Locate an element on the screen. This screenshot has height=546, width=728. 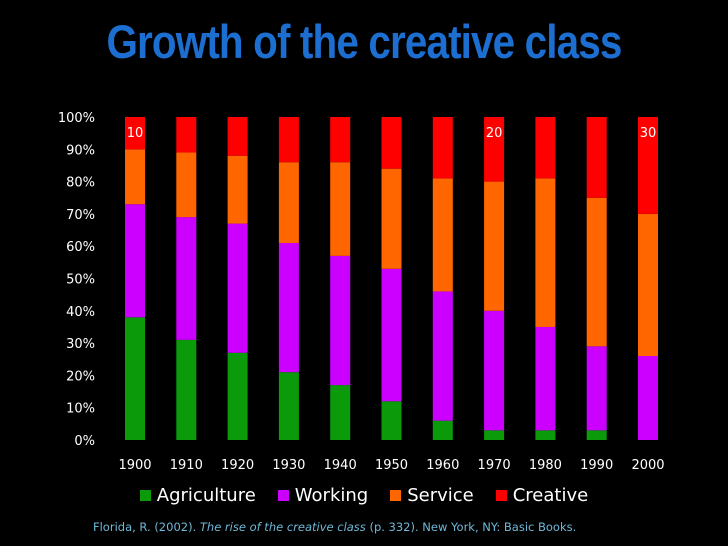
bar-service-1930 is located at coordinates (288, 202).